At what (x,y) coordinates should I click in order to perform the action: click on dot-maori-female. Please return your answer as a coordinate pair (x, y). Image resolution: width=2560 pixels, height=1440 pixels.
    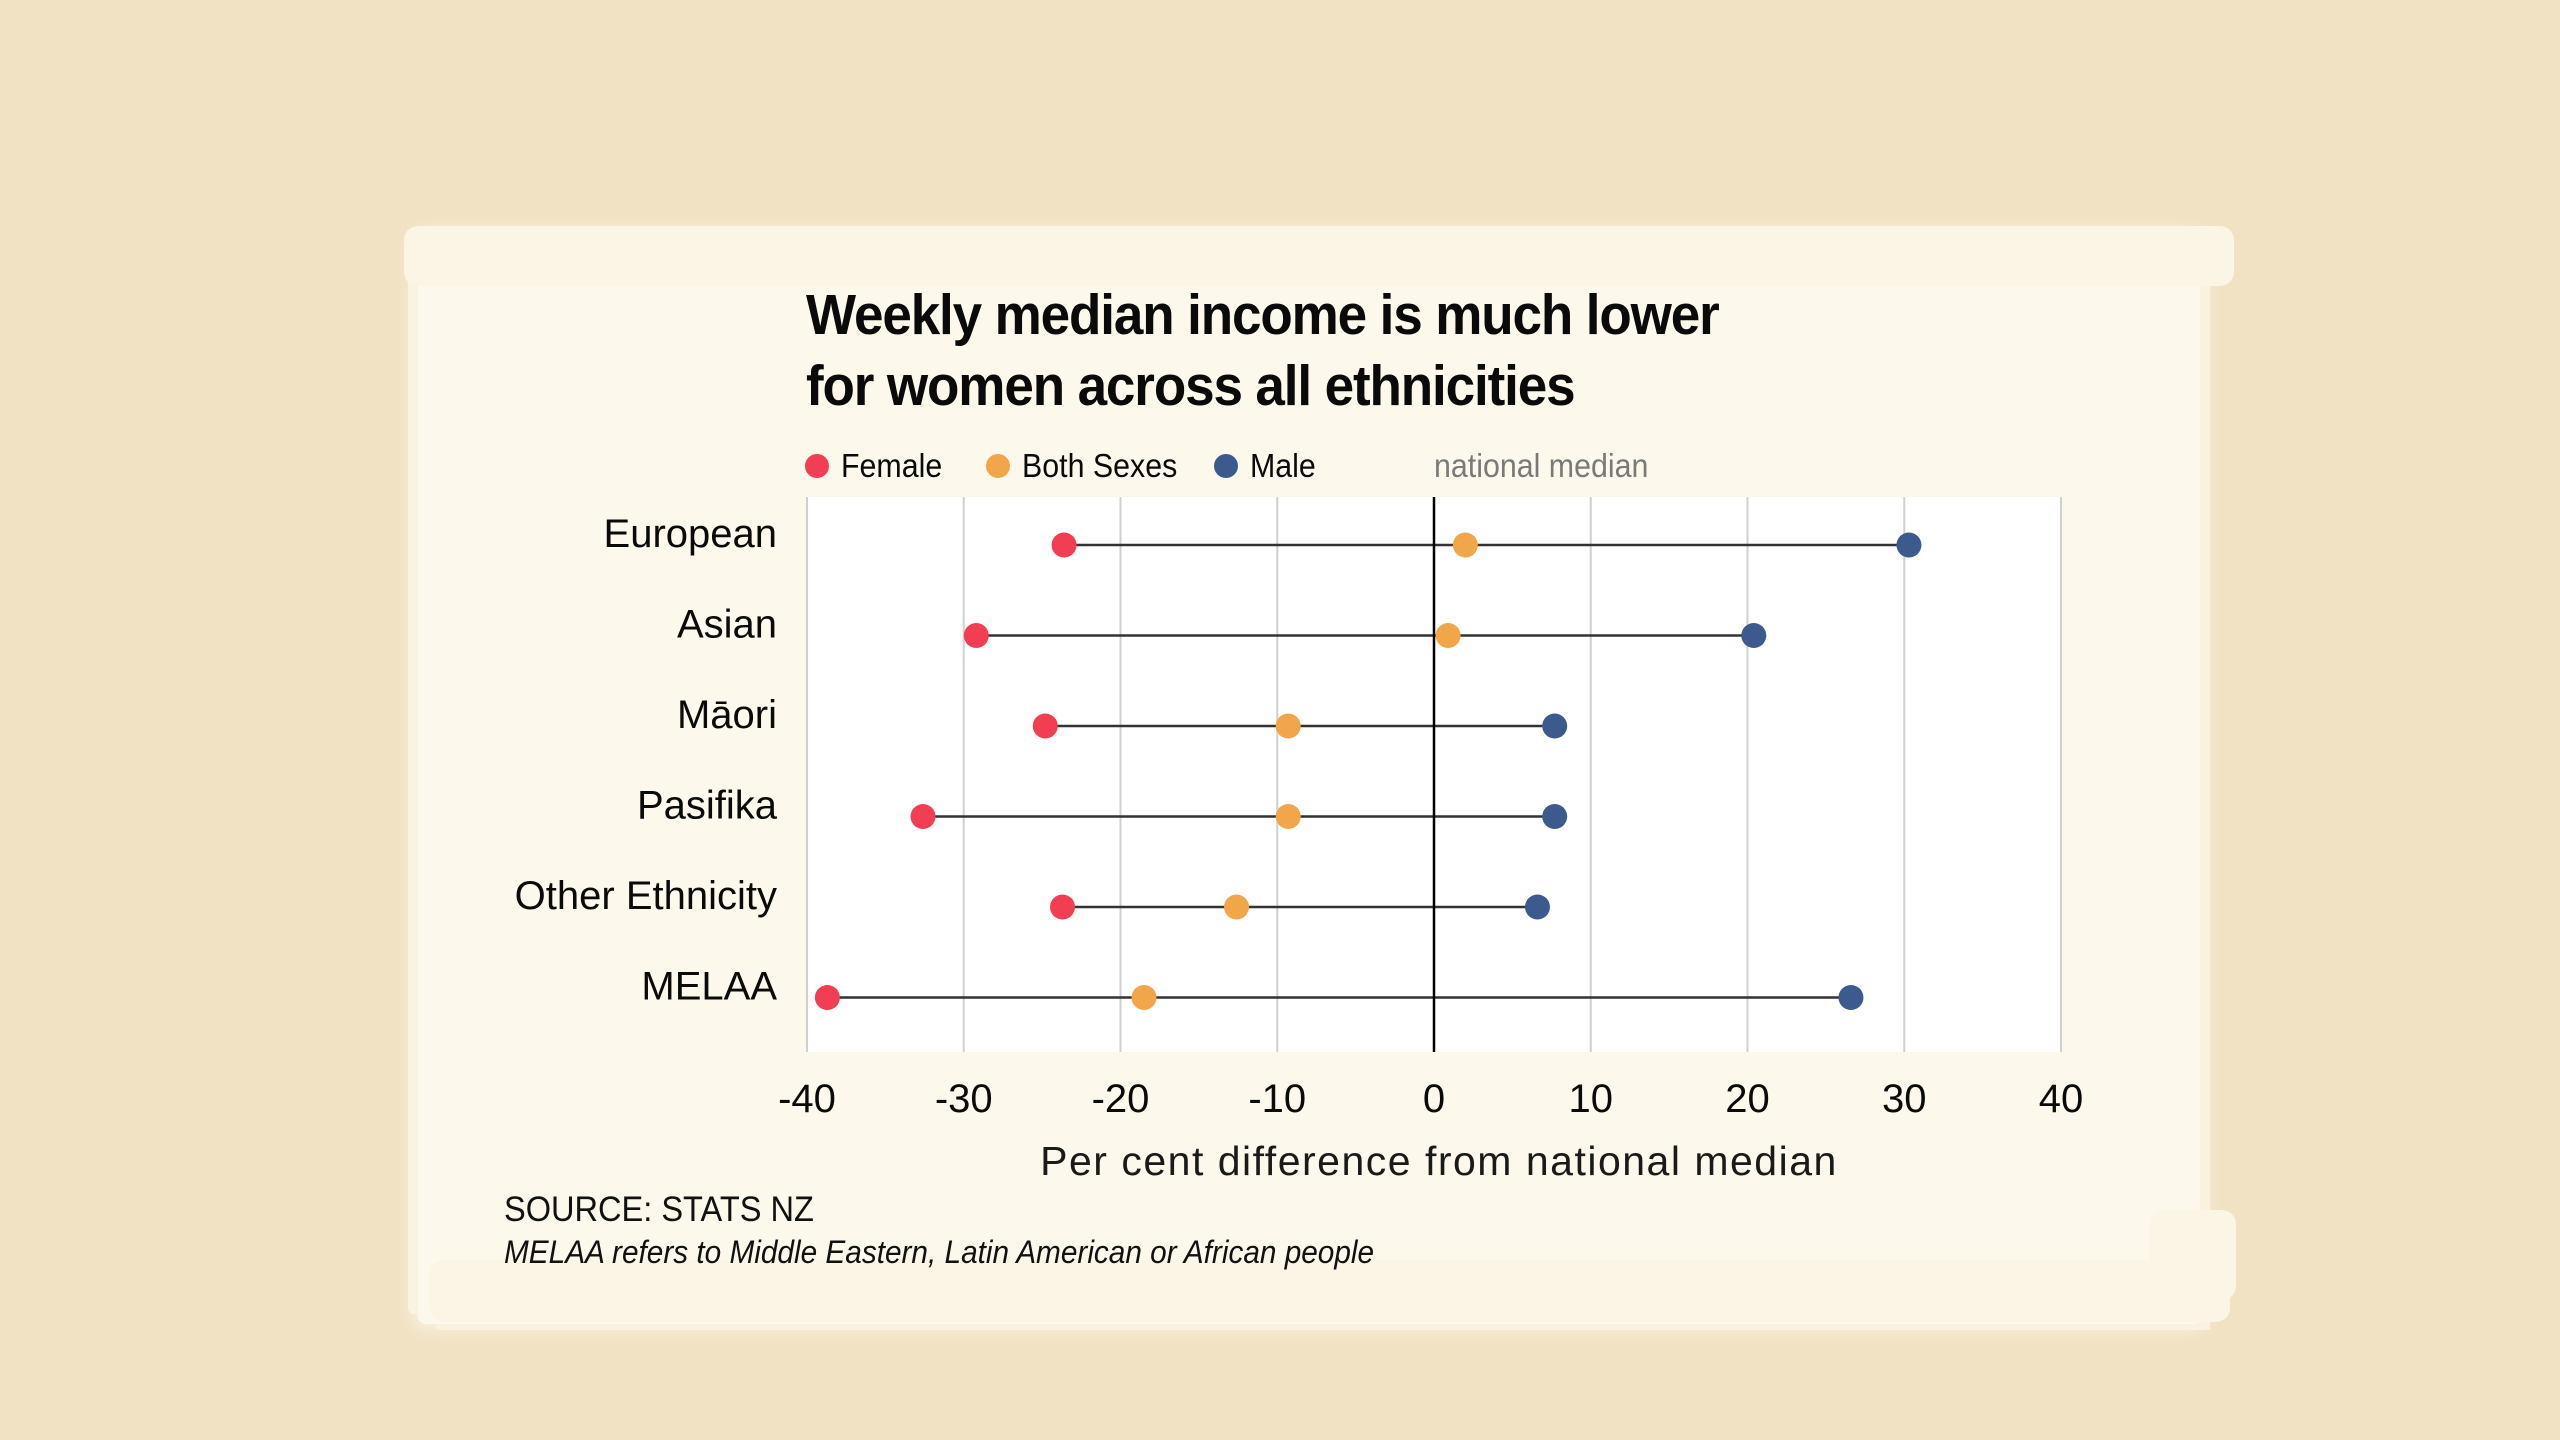
    Looking at the image, I should click on (1045, 726).